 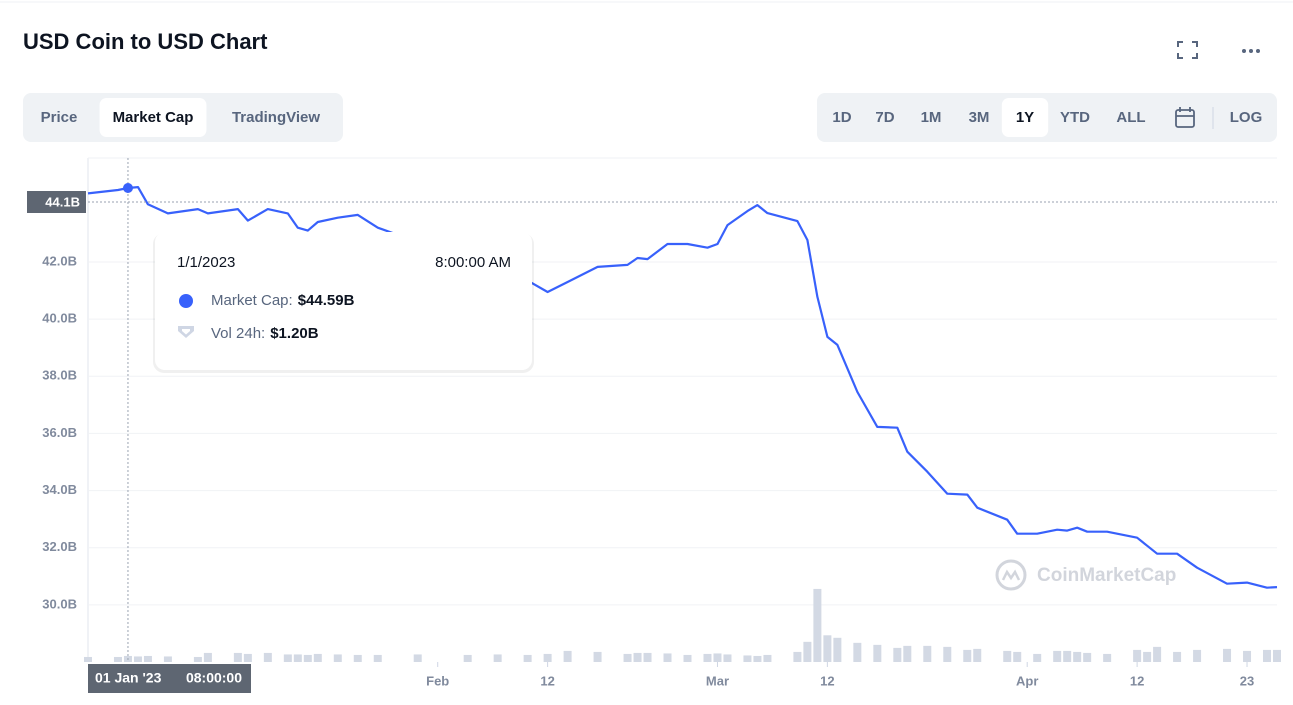 I want to click on x-tick-label: Feb, so click(x=437, y=680).